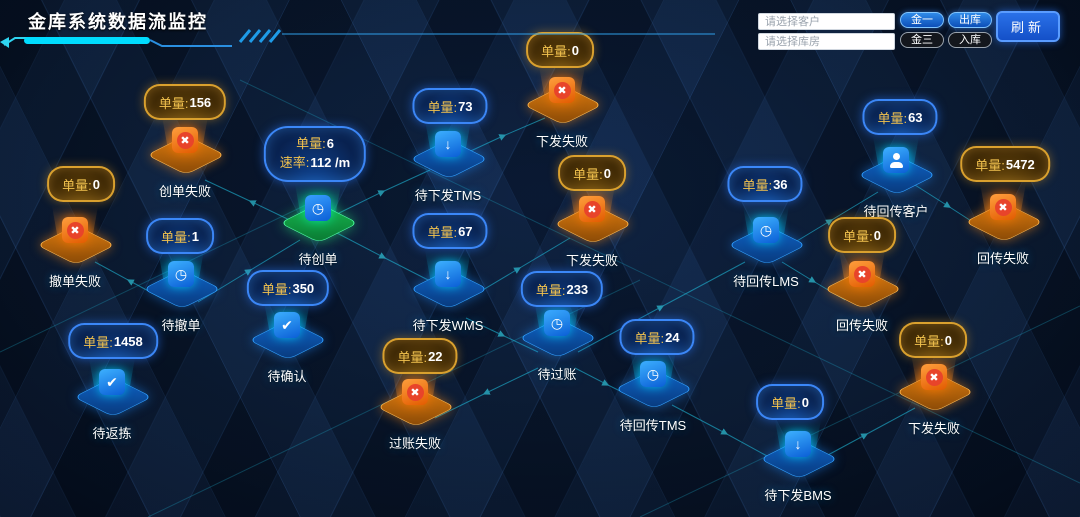 This screenshot has height=517, width=1080. Describe the element at coordinates (653, 391) in the screenshot. I see `node-return-tms-pending: ◷ 待回传TMS` at that location.